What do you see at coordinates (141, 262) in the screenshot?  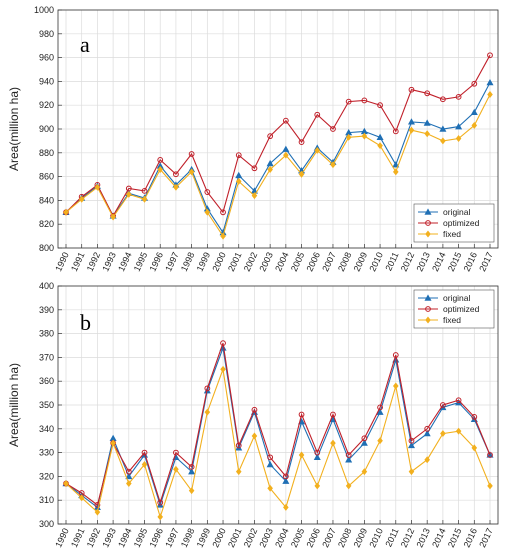 I see `x-tick-label: 1995` at bounding box center [141, 262].